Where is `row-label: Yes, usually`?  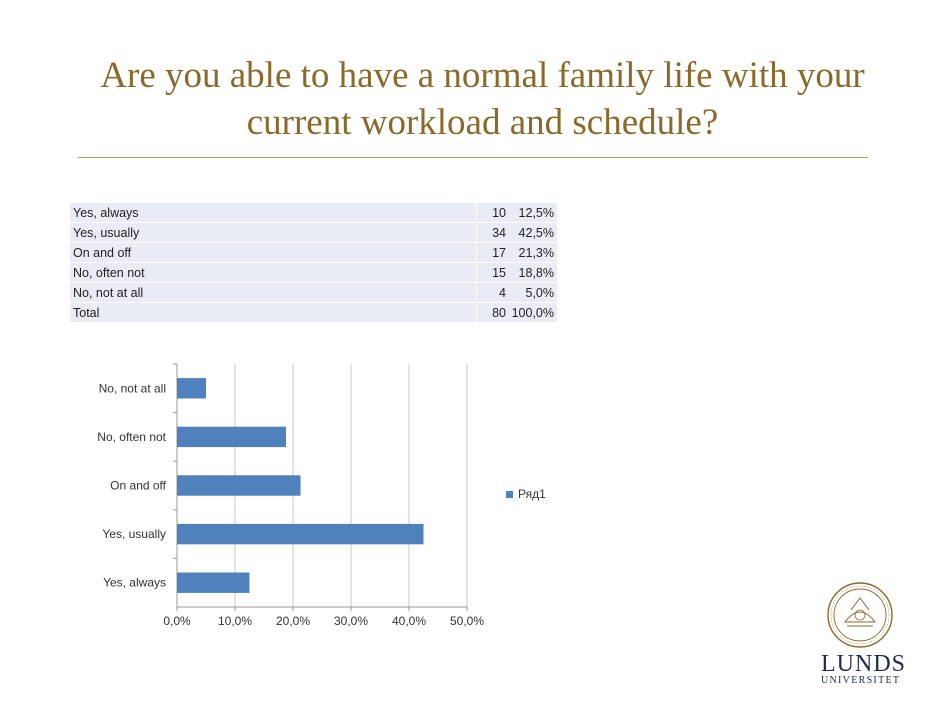 row-label: Yes, usually is located at coordinates (273, 232).